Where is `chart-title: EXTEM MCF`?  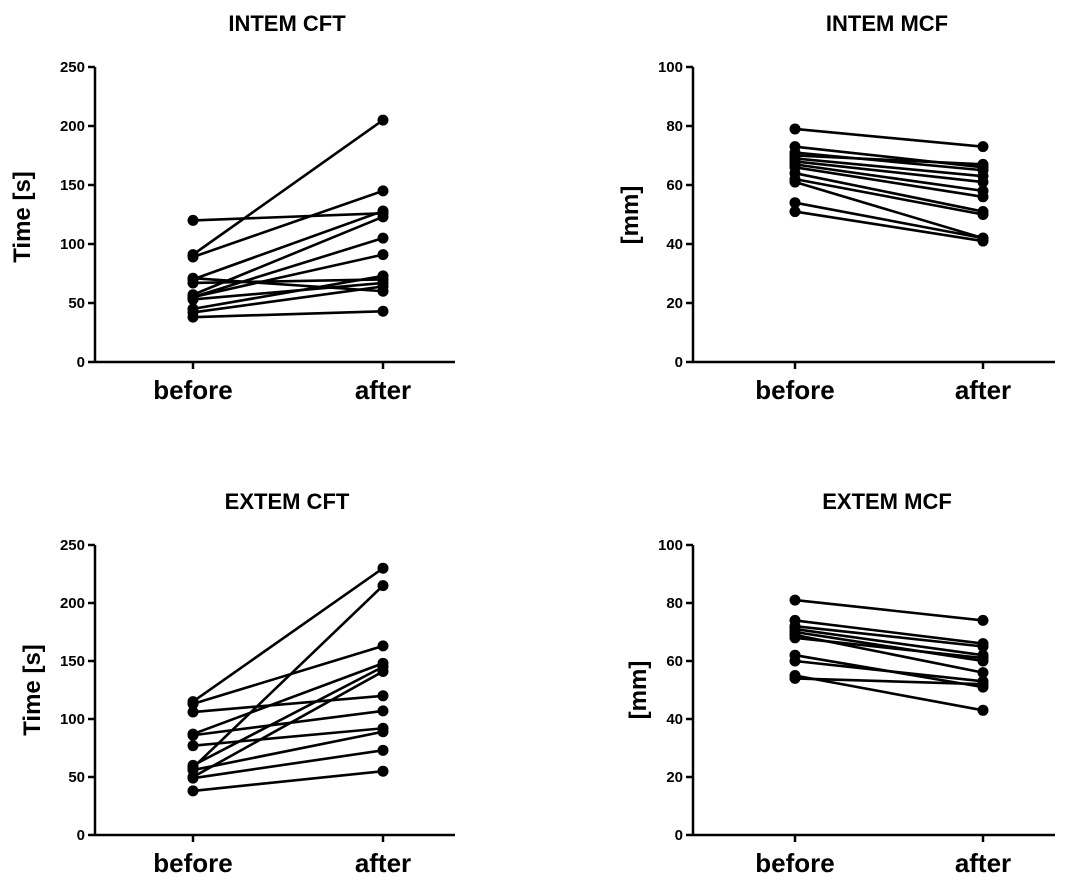
chart-title: EXTEM MCF is located at coordinates (887, 501).